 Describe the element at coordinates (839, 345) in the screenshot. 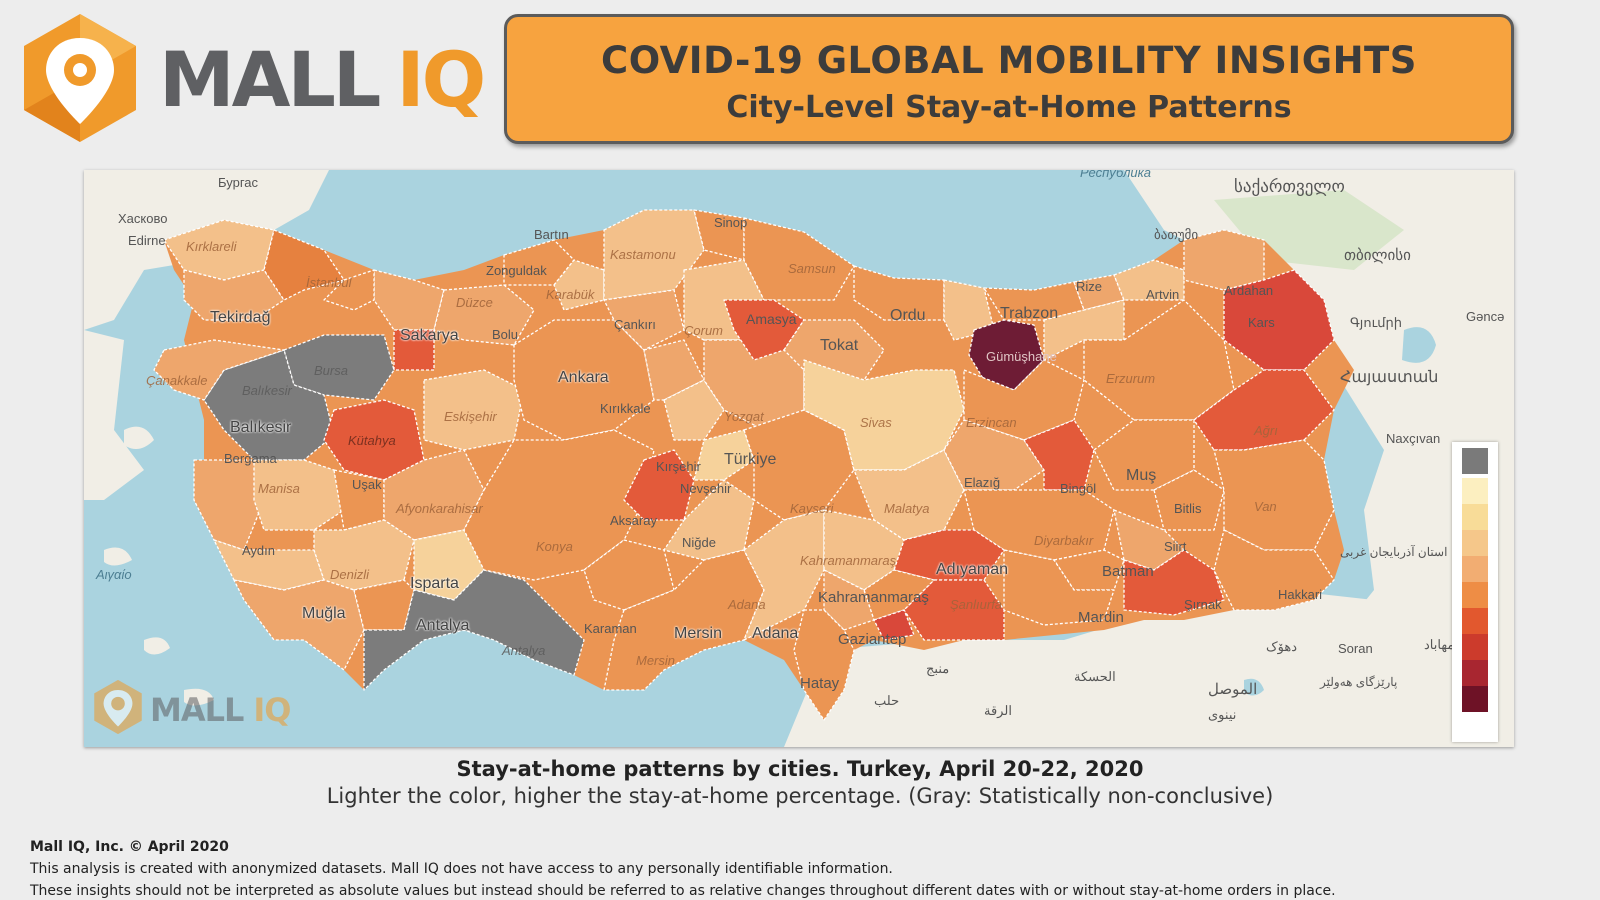

I see `label-tokat: Tokat` at that location.